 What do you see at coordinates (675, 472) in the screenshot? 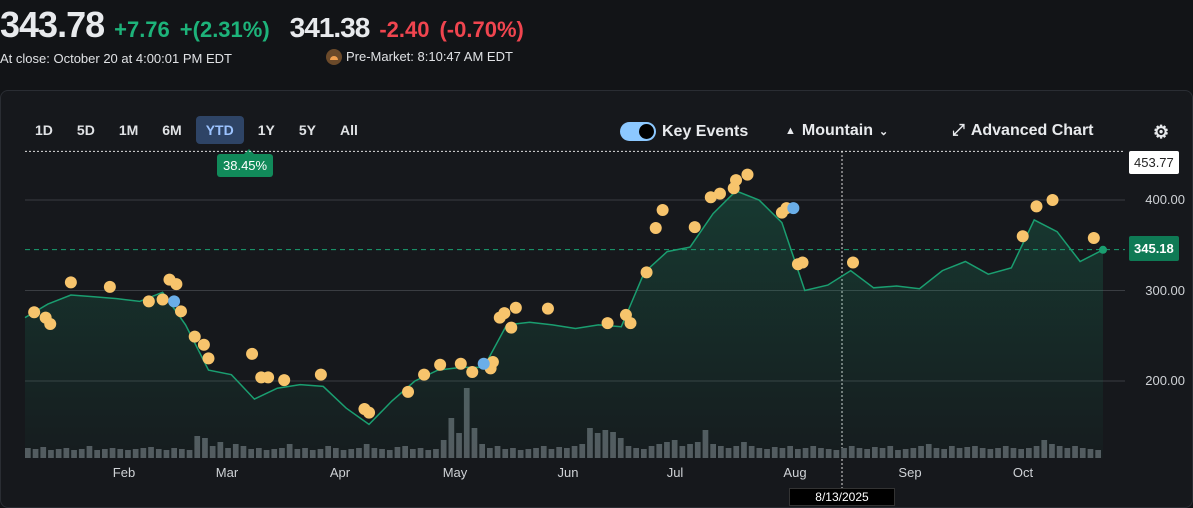
I see `x-tick-month: Jul` at bounding box center [675, 472].